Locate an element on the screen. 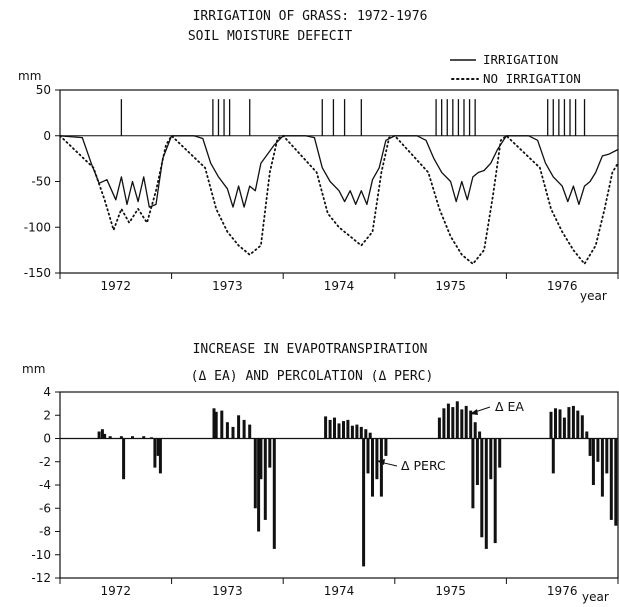 This screenshot has height=607, width=619. y-tick-label: -2 is located at coordinates (45, 462).